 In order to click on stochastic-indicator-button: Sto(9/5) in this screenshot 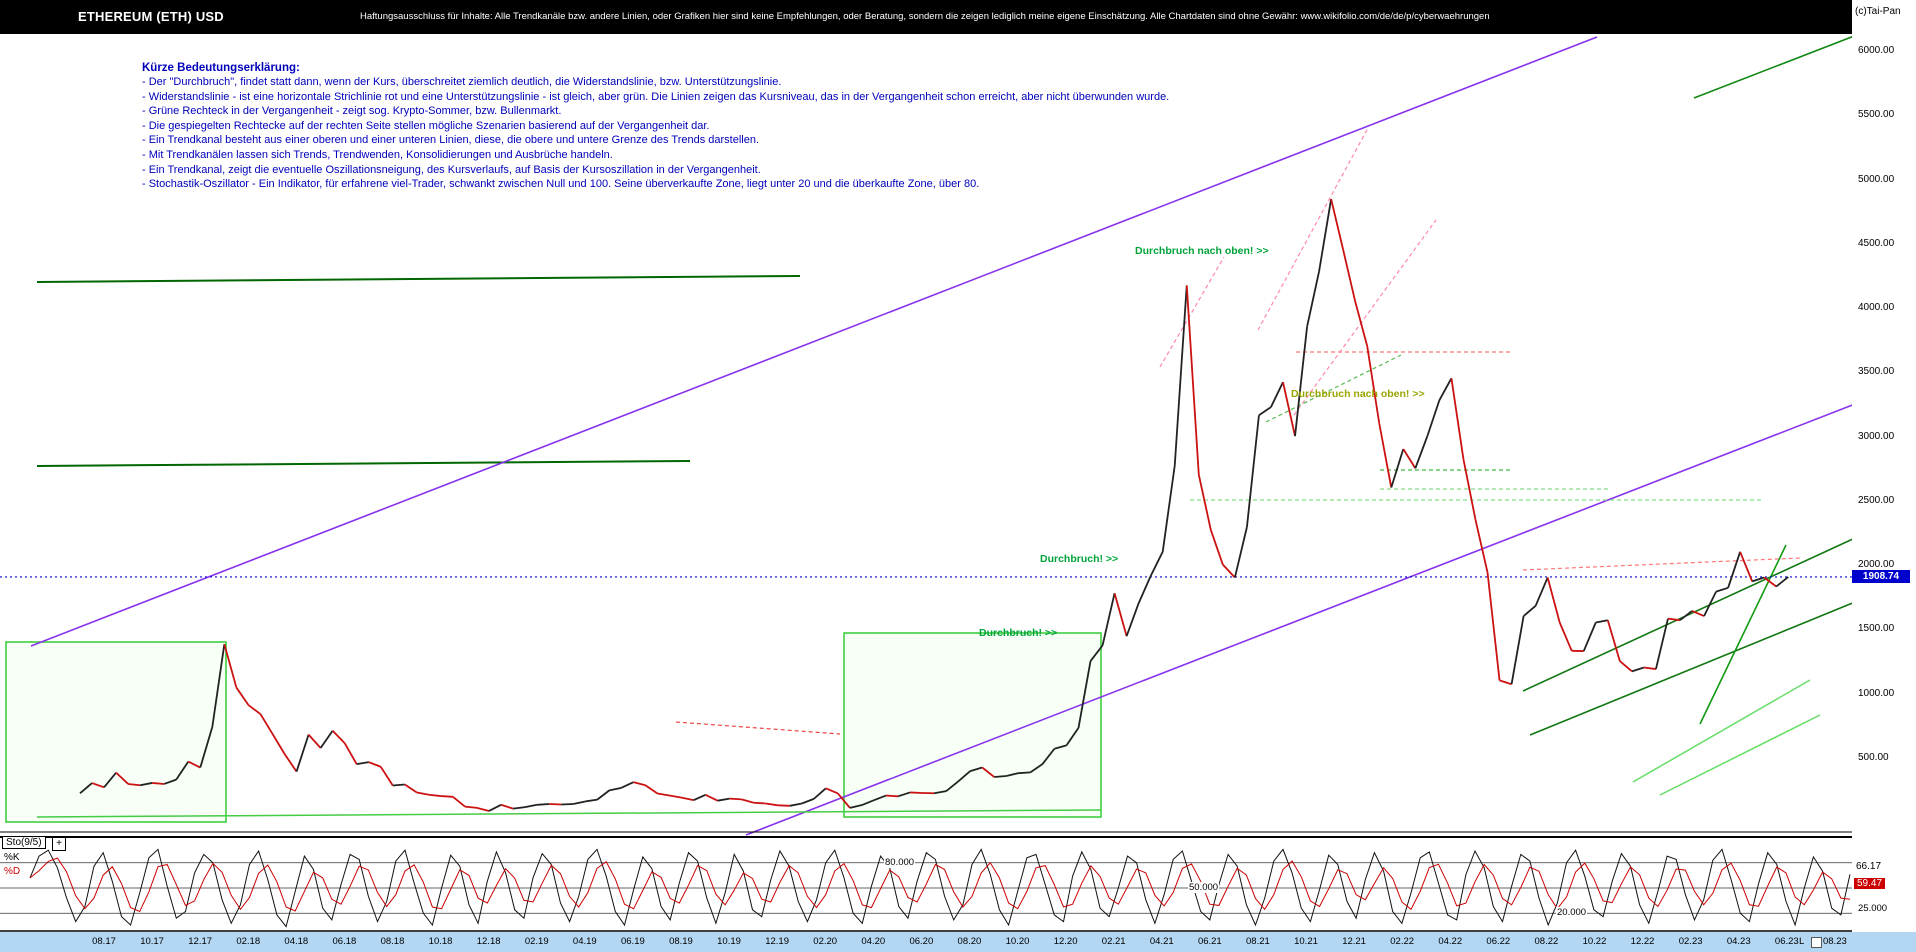, I will do `click(24, 842)`.